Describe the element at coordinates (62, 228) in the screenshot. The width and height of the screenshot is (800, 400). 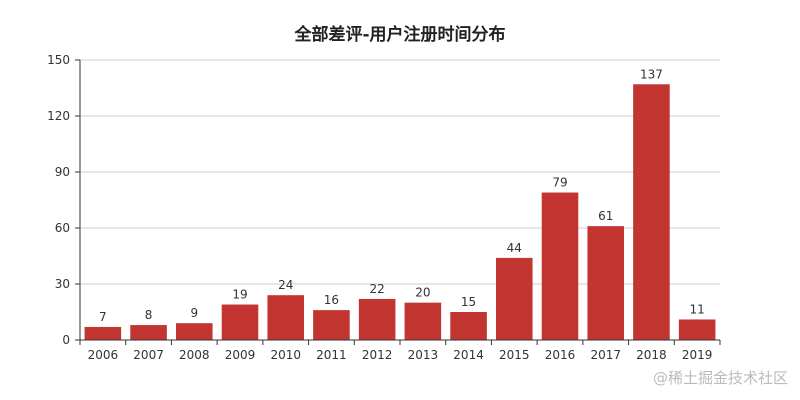
I see `y-tick-label: 60` at that location.